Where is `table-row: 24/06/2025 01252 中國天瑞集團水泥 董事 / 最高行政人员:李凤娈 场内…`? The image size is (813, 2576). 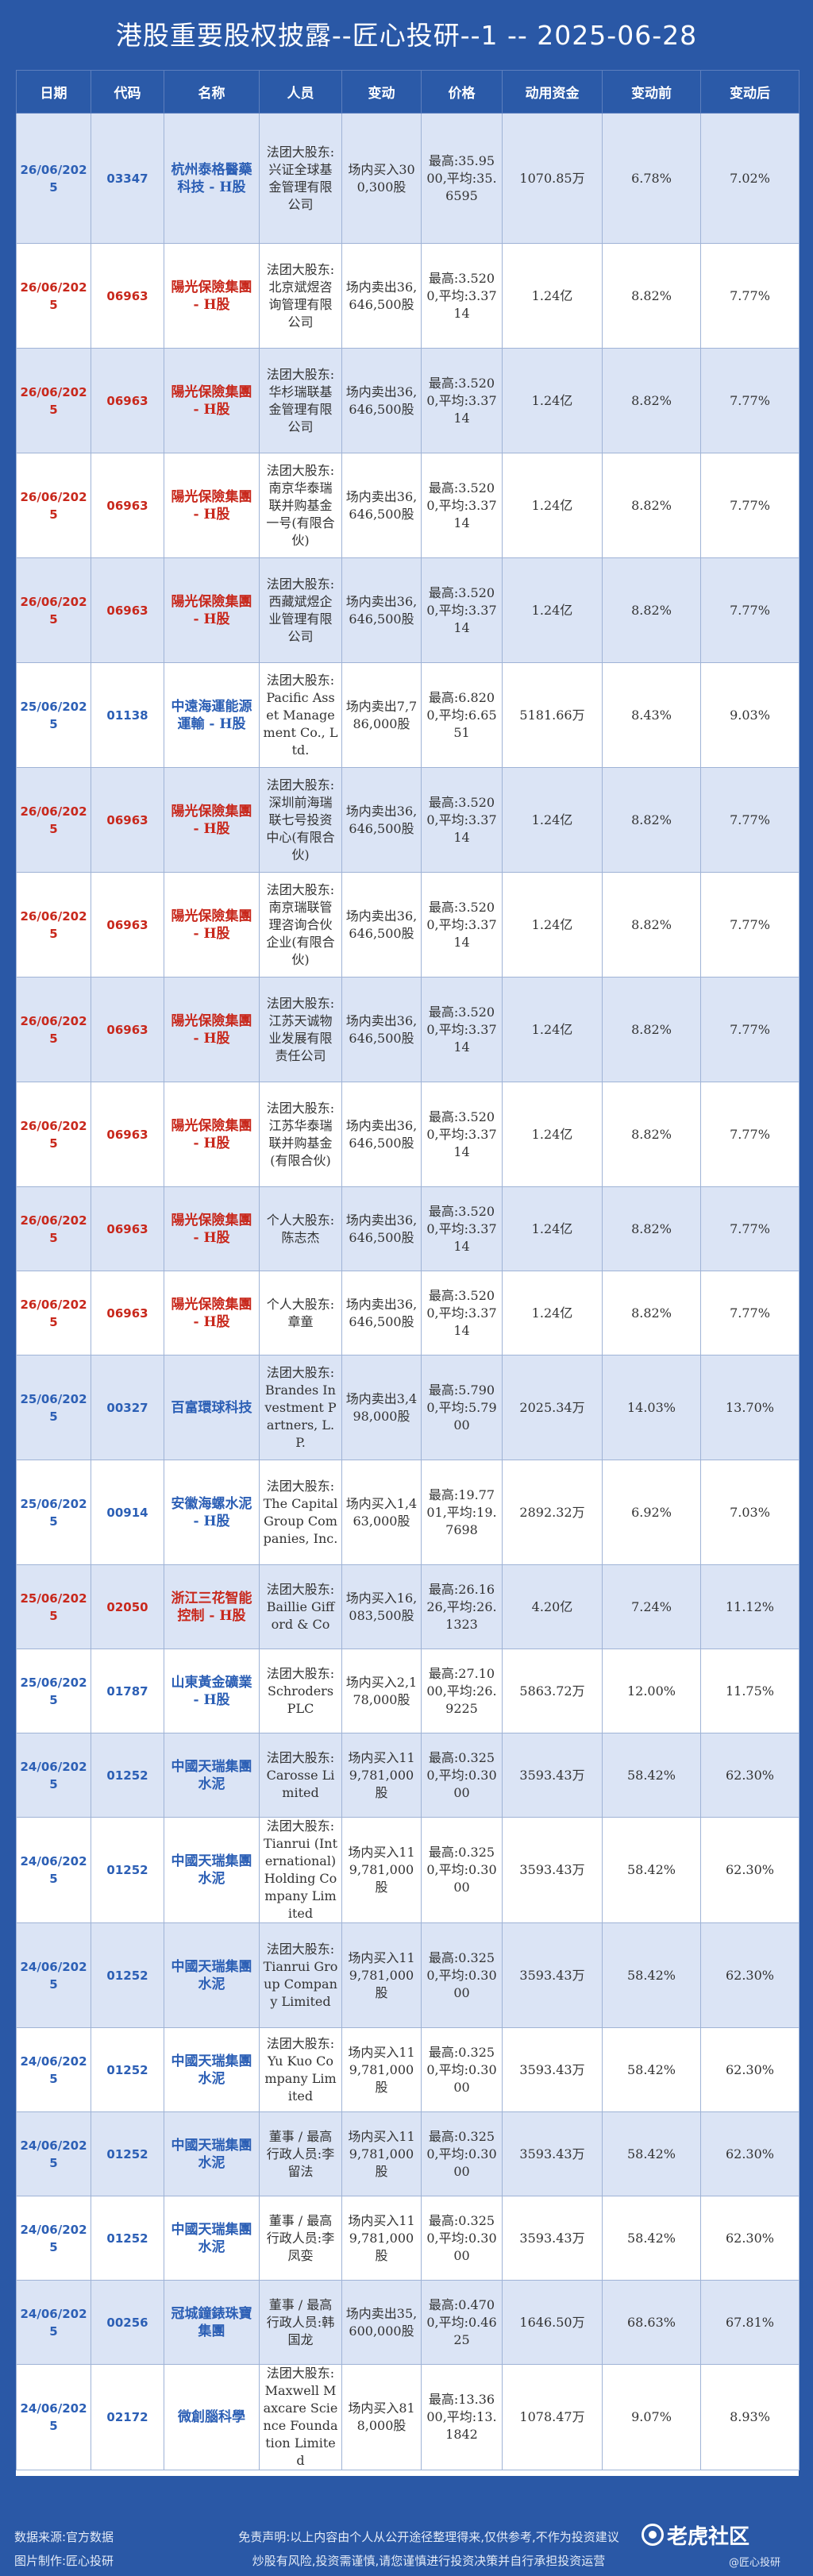 table-row: 24/06/2025 01252 中國天瑞集團水泥 董事 / 最高行政人员:李凤娈 场内… is located at coordinates (408, 2238).